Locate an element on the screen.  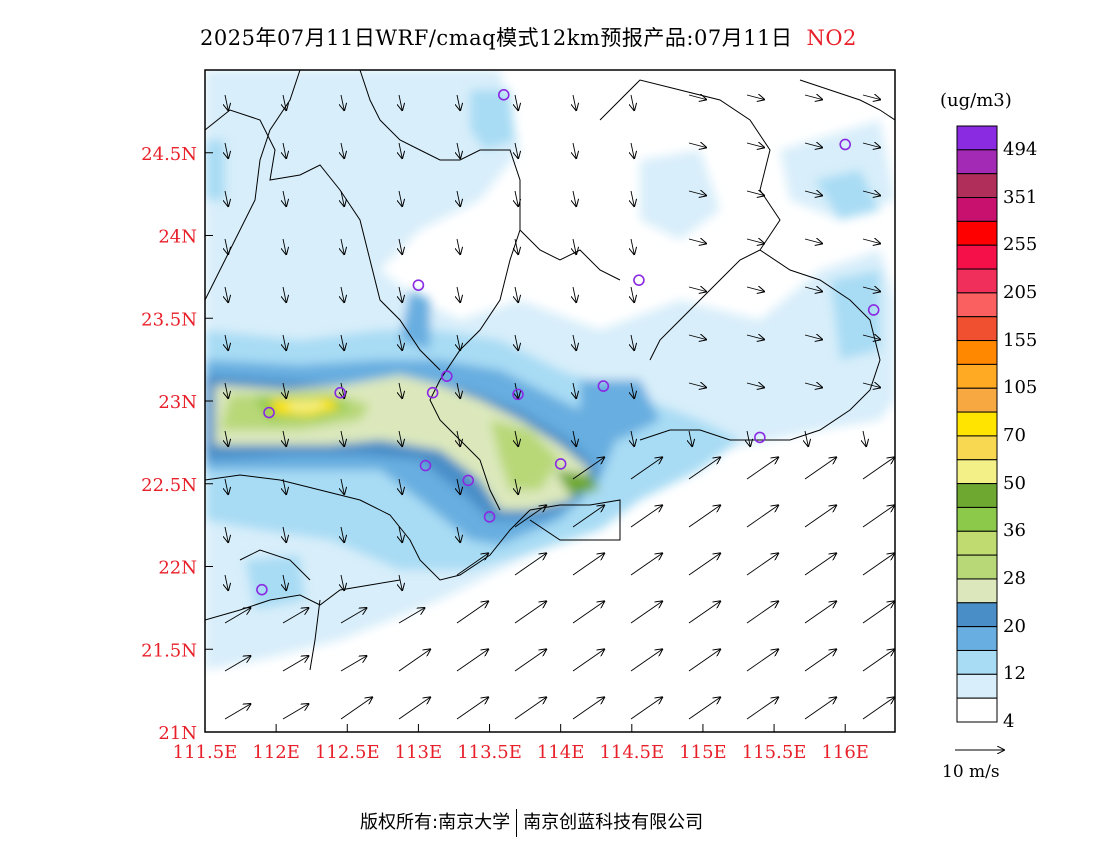
lat-tick-label: 23N is located at coordinates (177, 402).